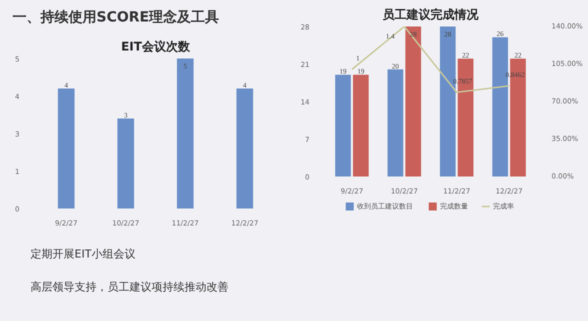 This screenshot has width=588, height=321. Describe the element at coordinates (83, 254) in the screenshot. I see `text: 定期开展EIT小组会议` at that location.